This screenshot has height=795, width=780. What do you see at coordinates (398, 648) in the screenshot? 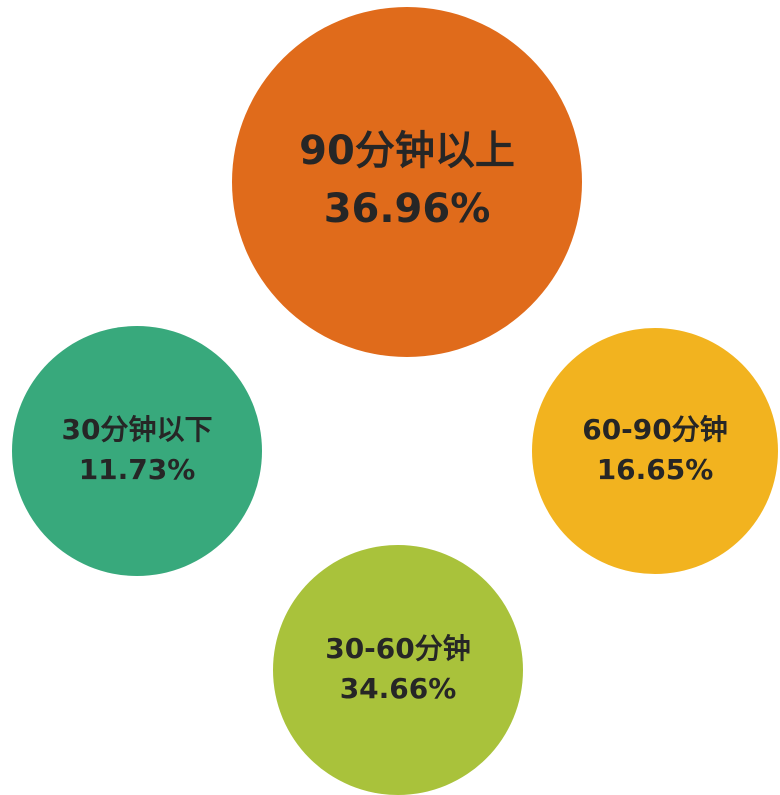
I see `node-label: 30-60分钟` at bounding box center [398, 648].